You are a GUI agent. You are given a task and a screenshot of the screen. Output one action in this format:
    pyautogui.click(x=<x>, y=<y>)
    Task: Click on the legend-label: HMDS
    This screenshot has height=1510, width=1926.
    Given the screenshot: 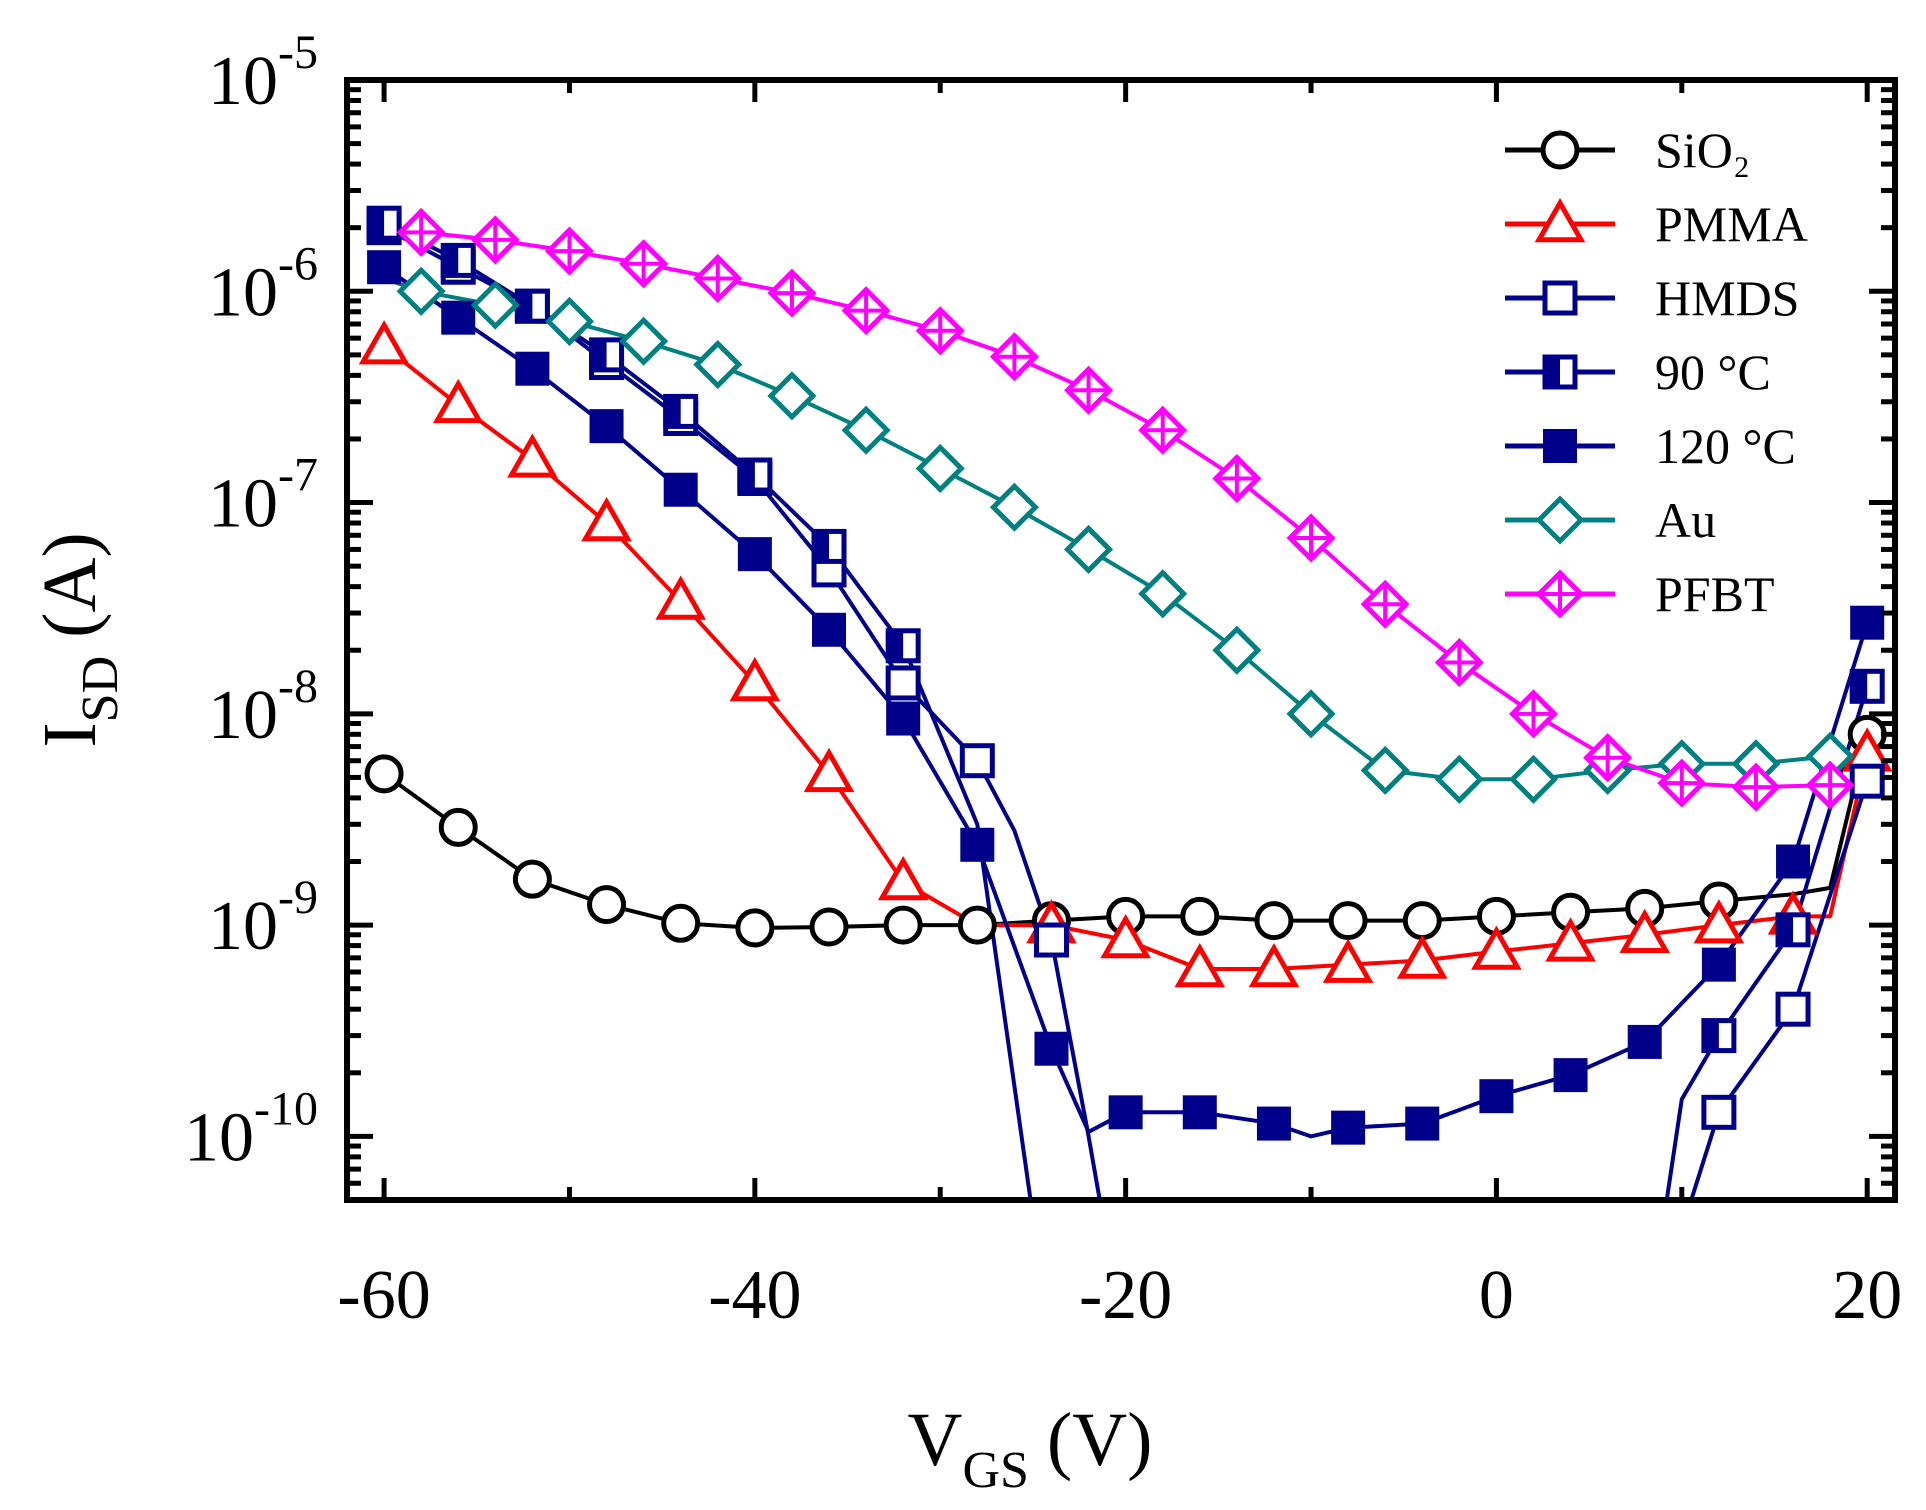 What is the action you would take?
    pyautogui.click(x=1727, y=298)
    